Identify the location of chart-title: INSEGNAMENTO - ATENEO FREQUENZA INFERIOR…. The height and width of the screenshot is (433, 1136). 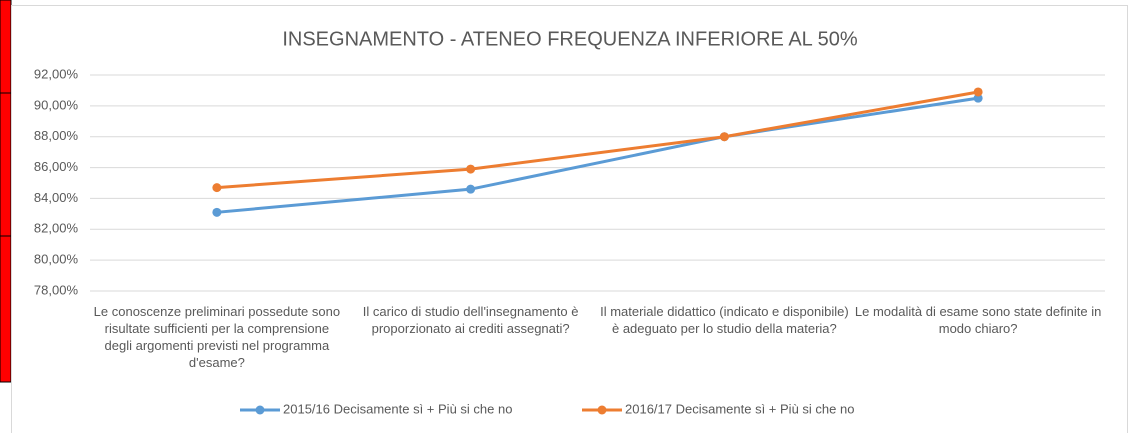
(570, 39).